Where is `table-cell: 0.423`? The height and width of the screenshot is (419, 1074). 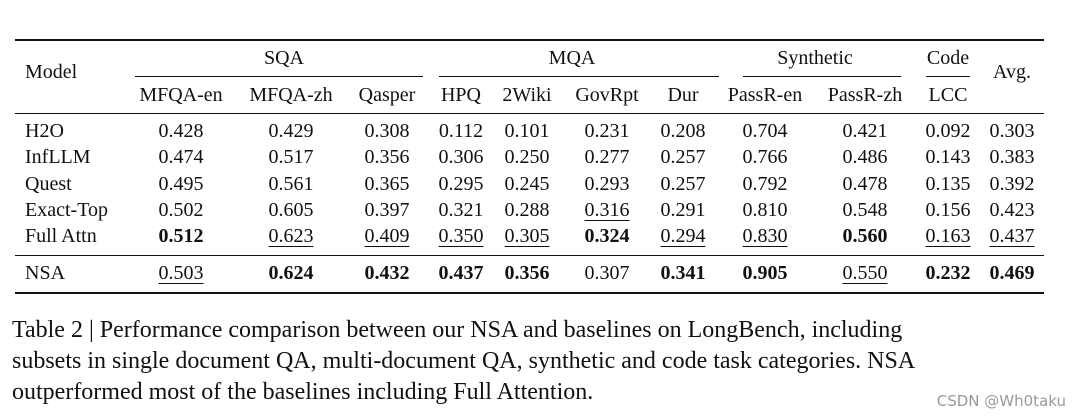
table-cell: 0.423 is located at coordinates (1012, 210).